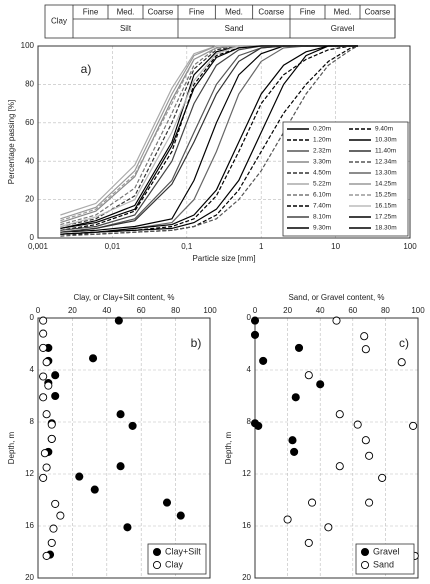 This screenshot has height=584, width=430. What do you see at coordinates (249, 369) in the screenshot?
I see `y-tick-label: 4` at bounding box center [249, 369].